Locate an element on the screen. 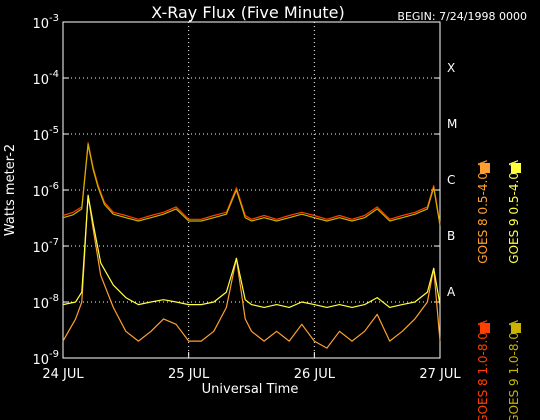  flare-class-label: A is located at coordinates (451, 292).